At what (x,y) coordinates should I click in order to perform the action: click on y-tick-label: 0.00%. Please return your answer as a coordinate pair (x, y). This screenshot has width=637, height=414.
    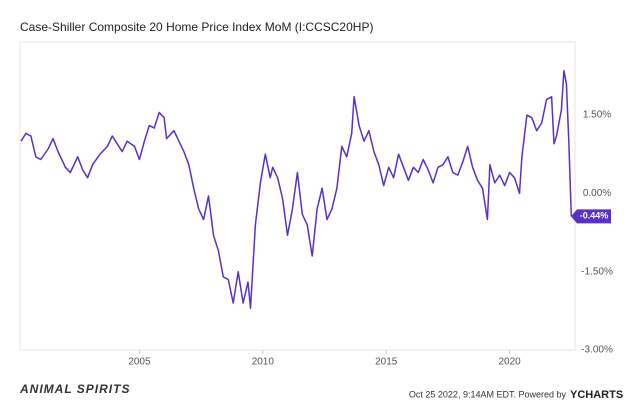
    Looking at the image, I should click on (597, 193).